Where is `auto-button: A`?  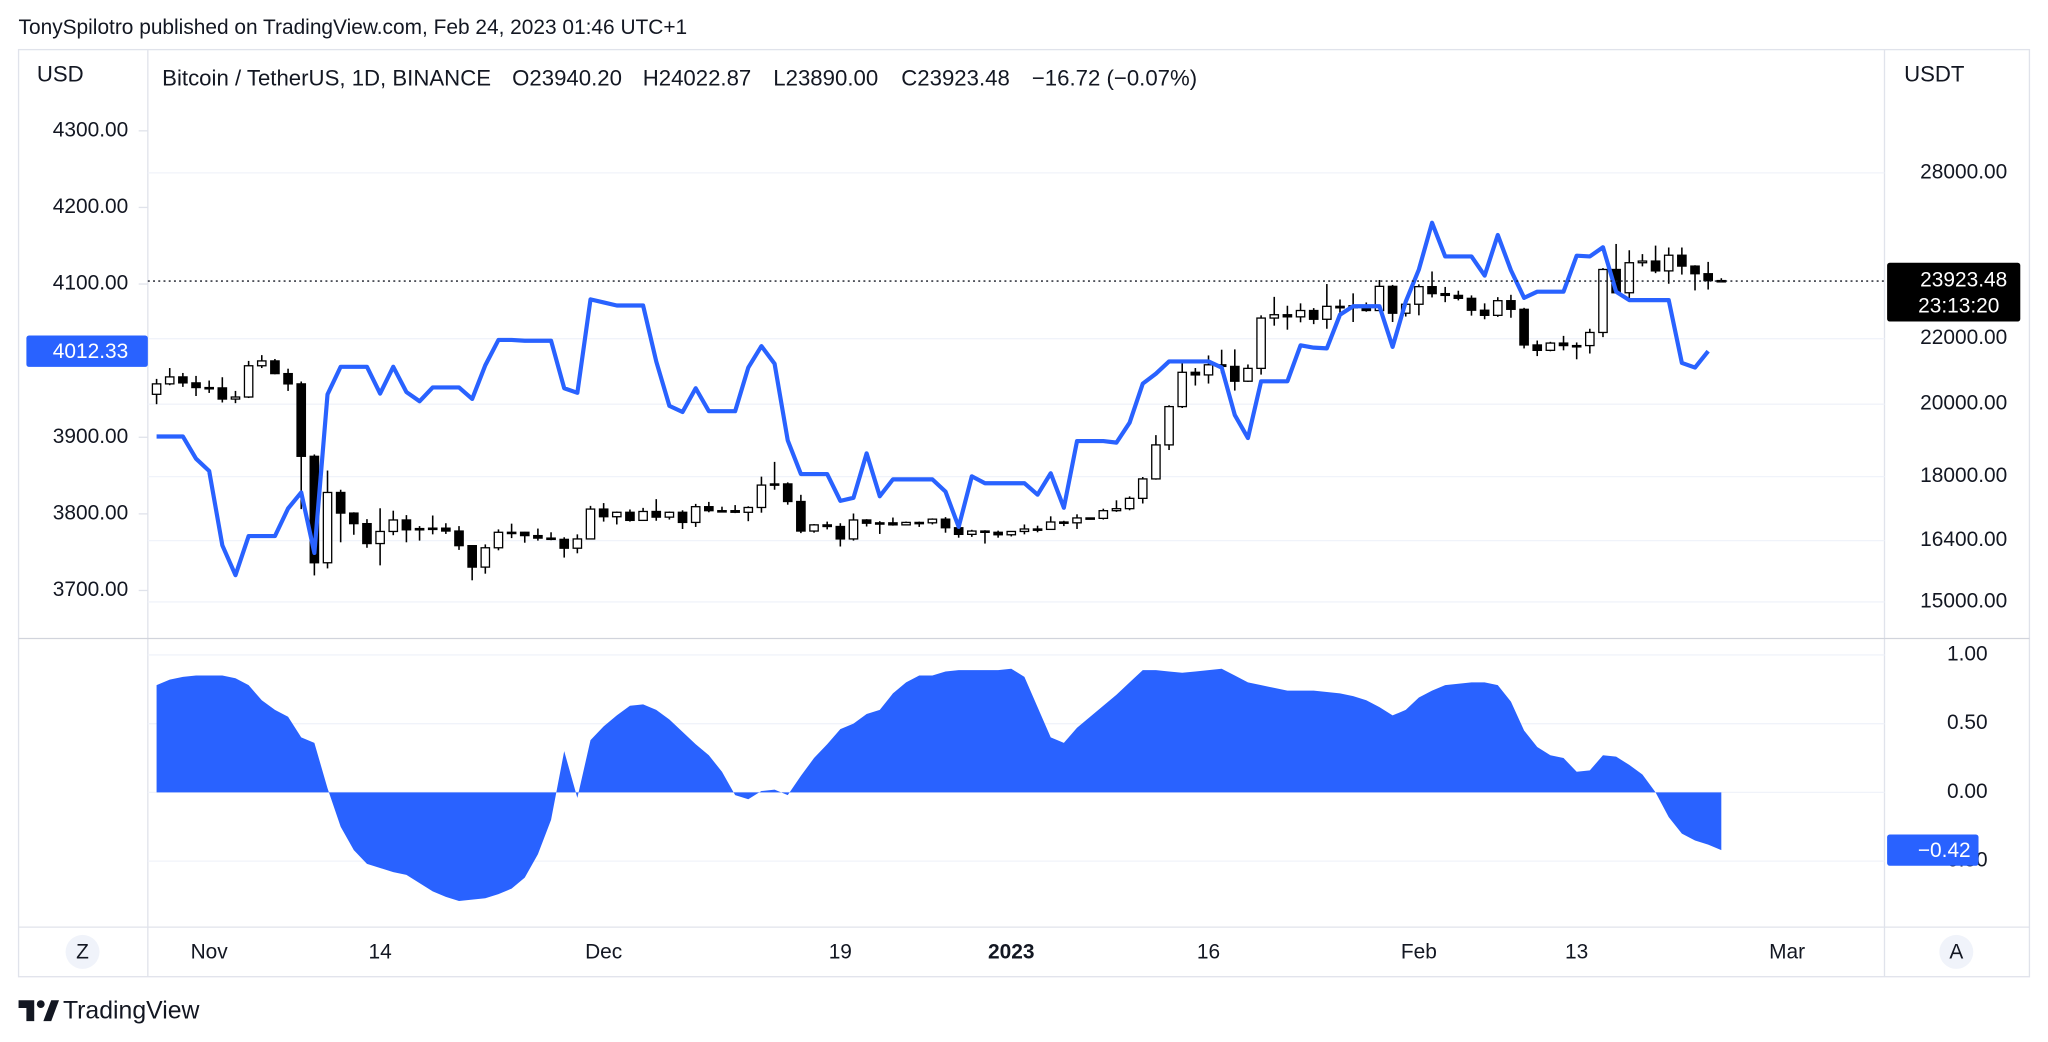
auto-button: A is located at coordinates (1956, 951).